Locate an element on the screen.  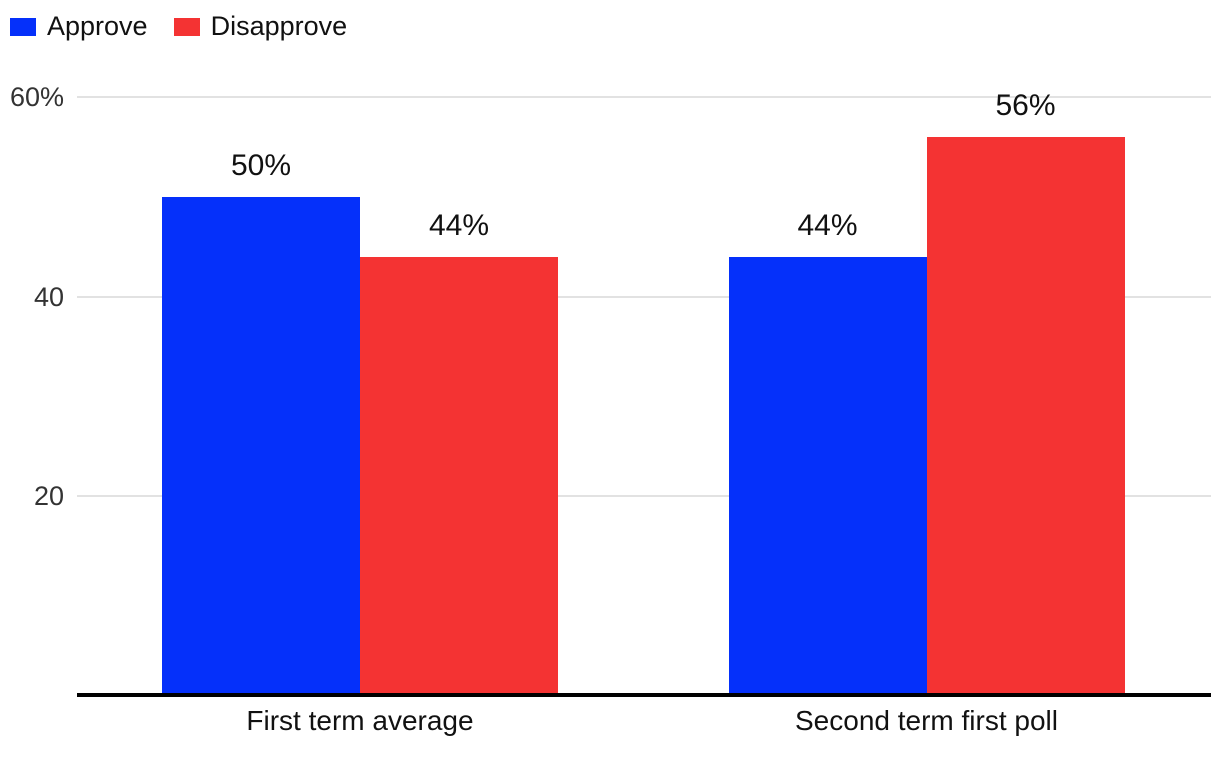
y-tick-label: 60% is located at coordinates (36, 97).